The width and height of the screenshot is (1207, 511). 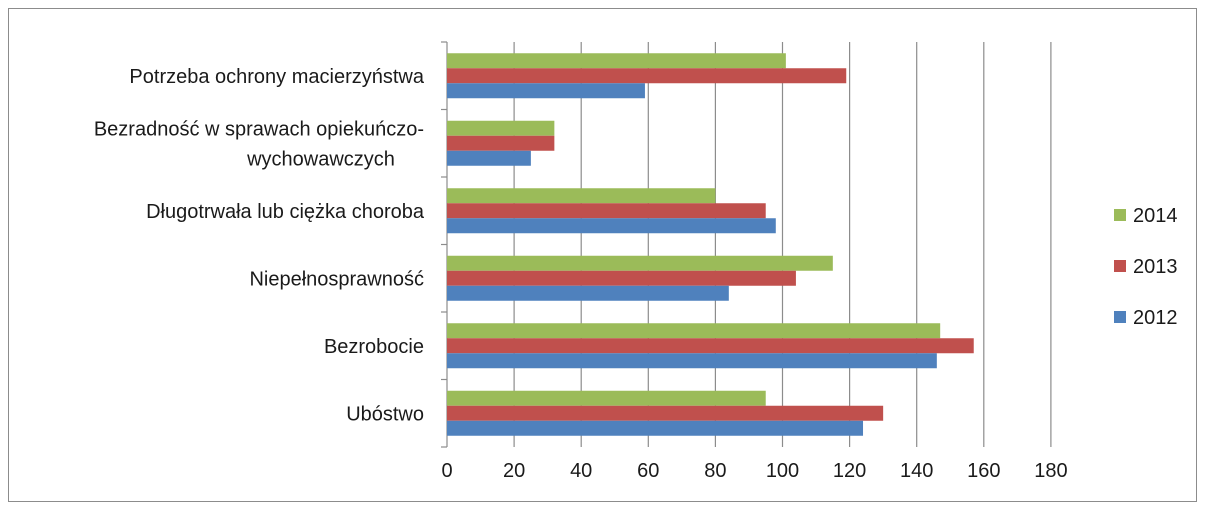 I want to click on legend-label: 2014, so click(x=1155, y=216).